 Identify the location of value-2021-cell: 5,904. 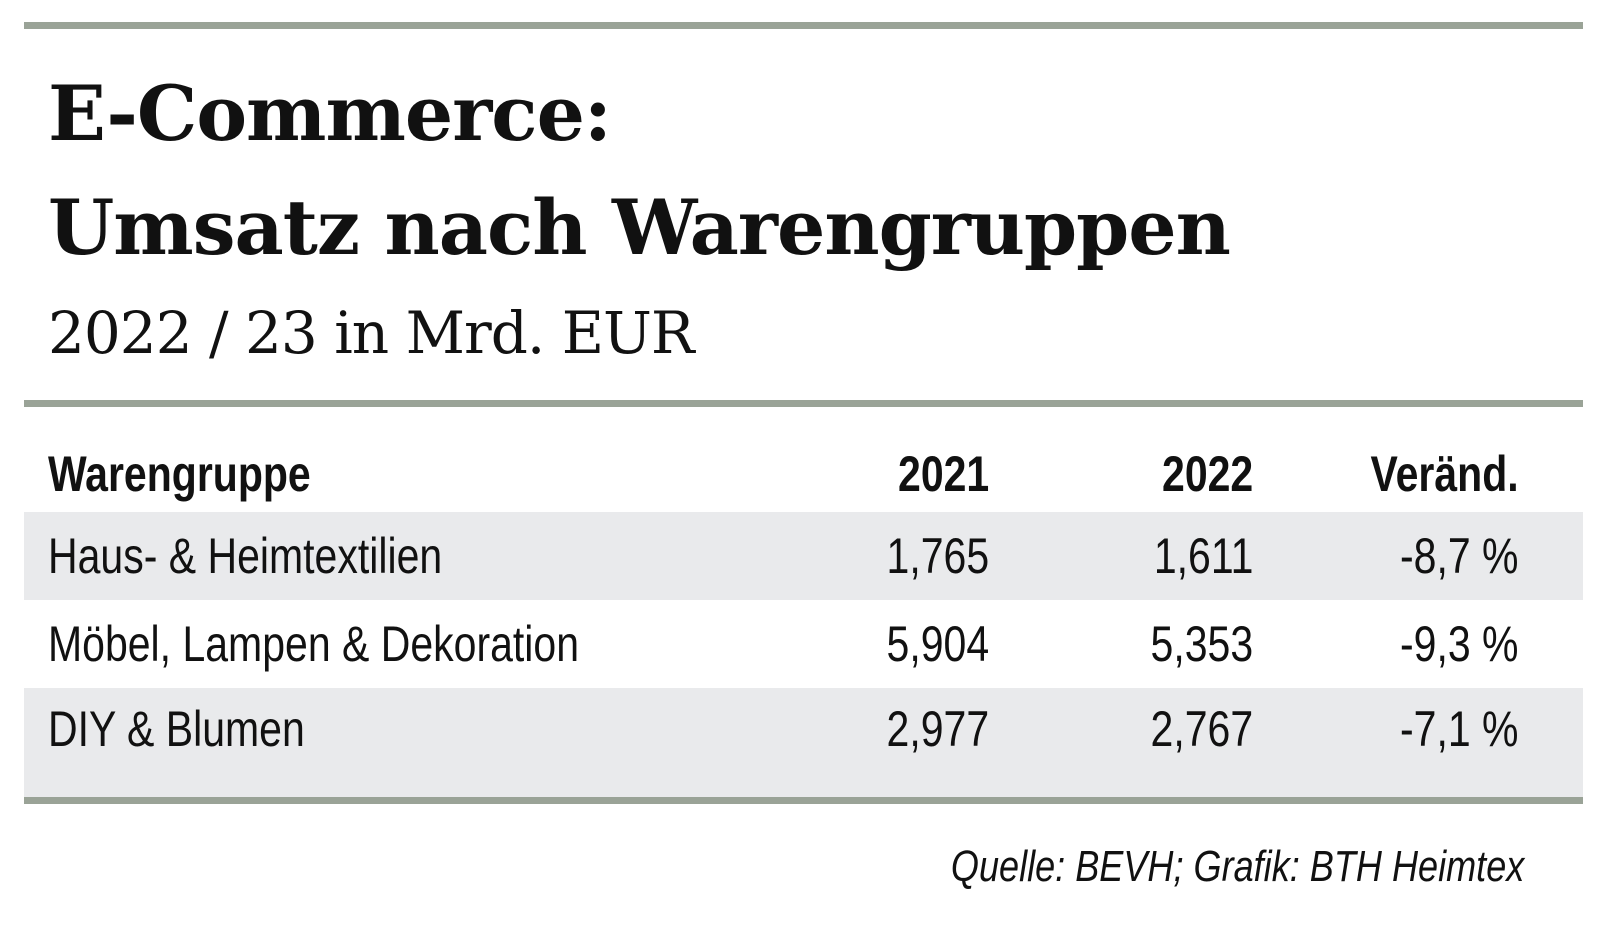
(937, 644).